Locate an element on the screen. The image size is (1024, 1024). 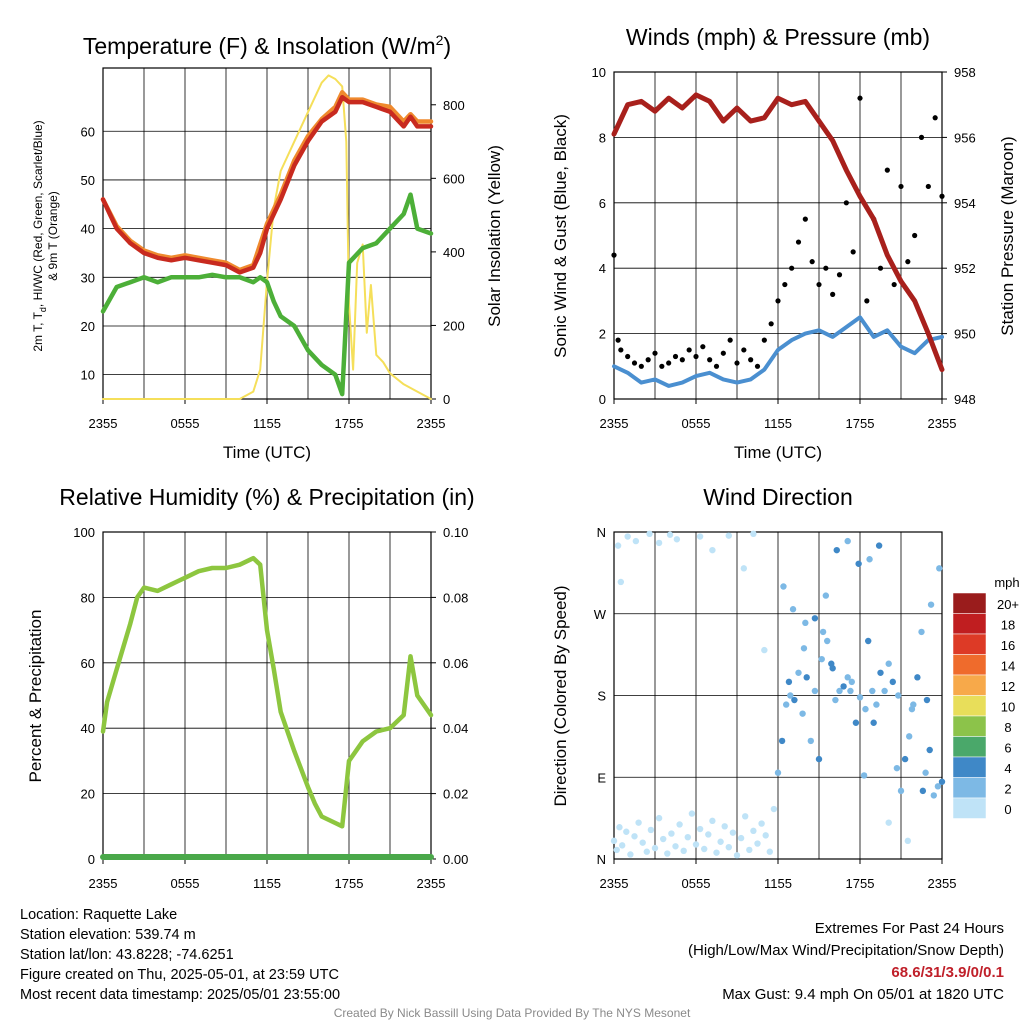
legend-label: 6 is located at coordinates (1007, 748).